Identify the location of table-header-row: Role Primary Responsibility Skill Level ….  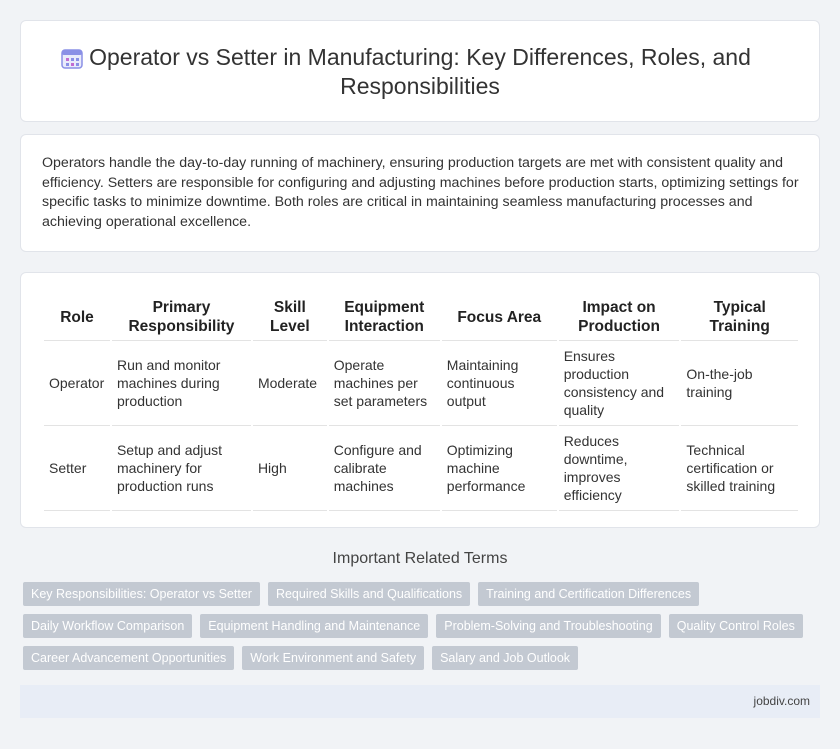
(421, 315).